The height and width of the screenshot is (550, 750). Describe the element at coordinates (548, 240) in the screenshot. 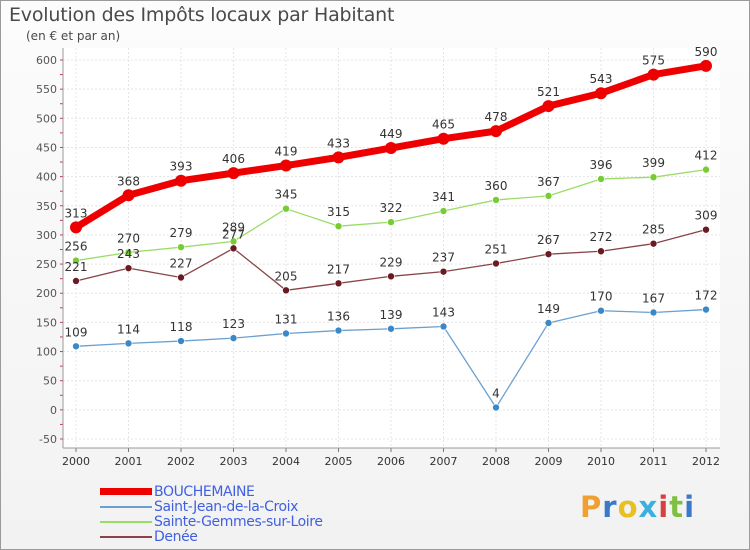

I see `data-label: 267` at that location.